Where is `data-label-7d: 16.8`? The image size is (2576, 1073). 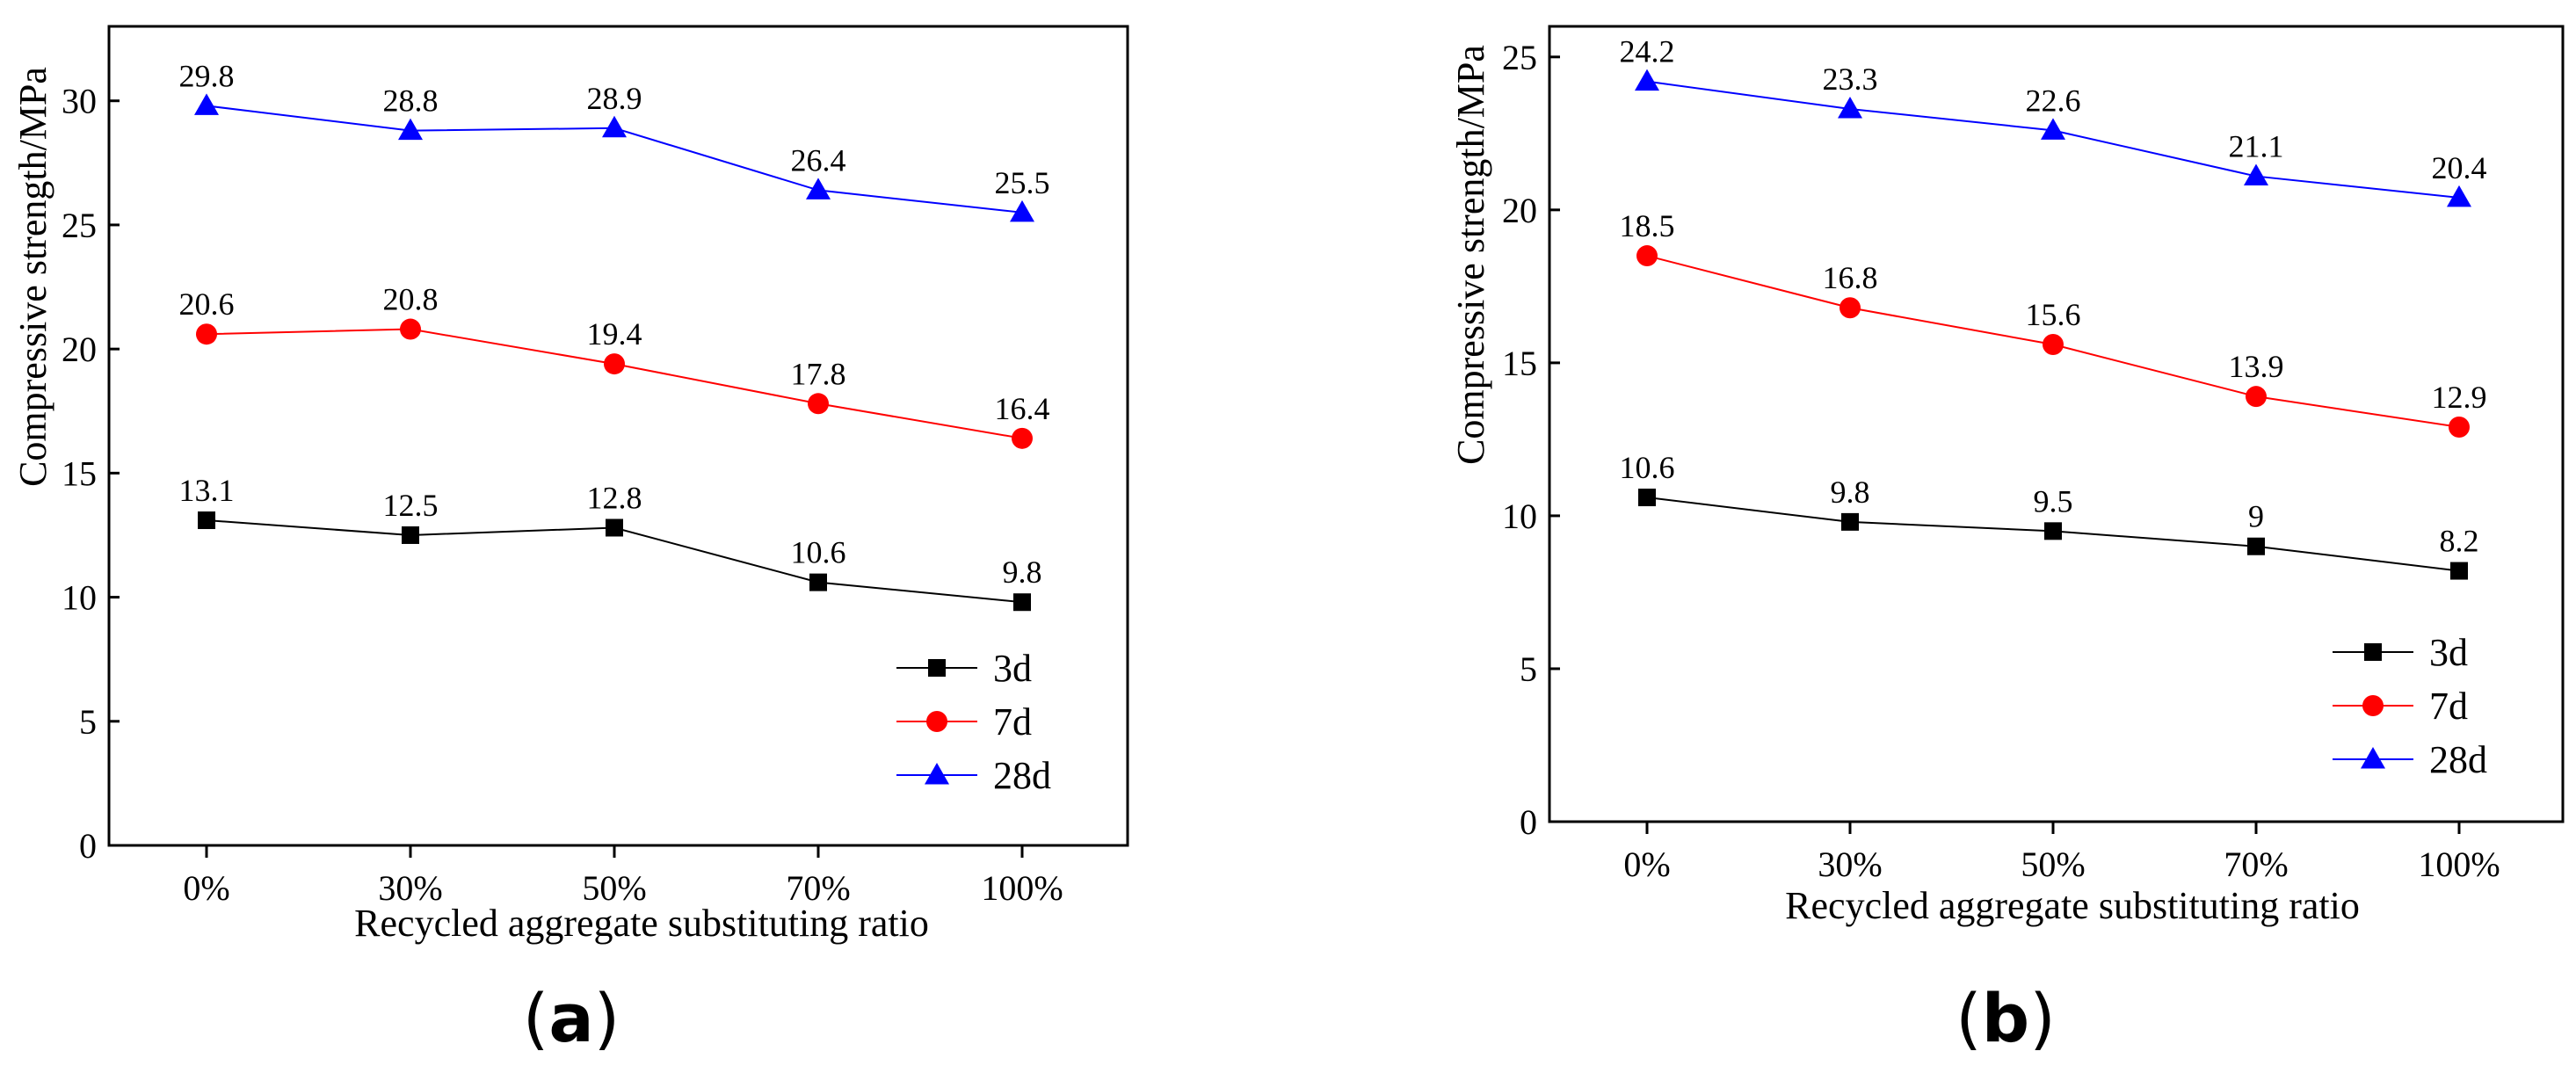
data-label-7d: 16.8 is located at coordinates (1850, 277).